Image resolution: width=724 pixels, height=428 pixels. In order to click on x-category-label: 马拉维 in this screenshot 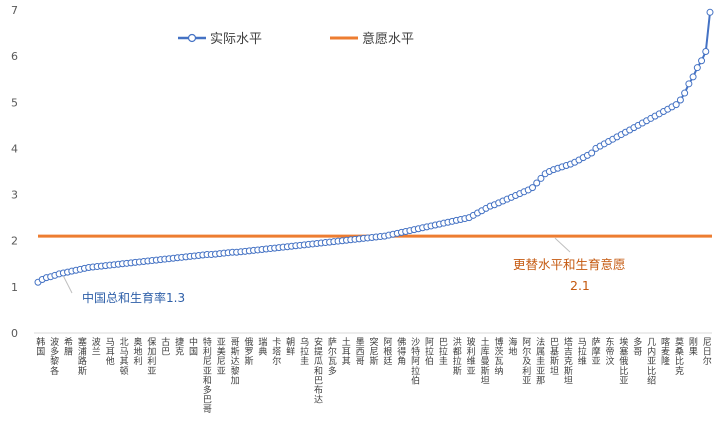, I will do `click(582, 352)`.